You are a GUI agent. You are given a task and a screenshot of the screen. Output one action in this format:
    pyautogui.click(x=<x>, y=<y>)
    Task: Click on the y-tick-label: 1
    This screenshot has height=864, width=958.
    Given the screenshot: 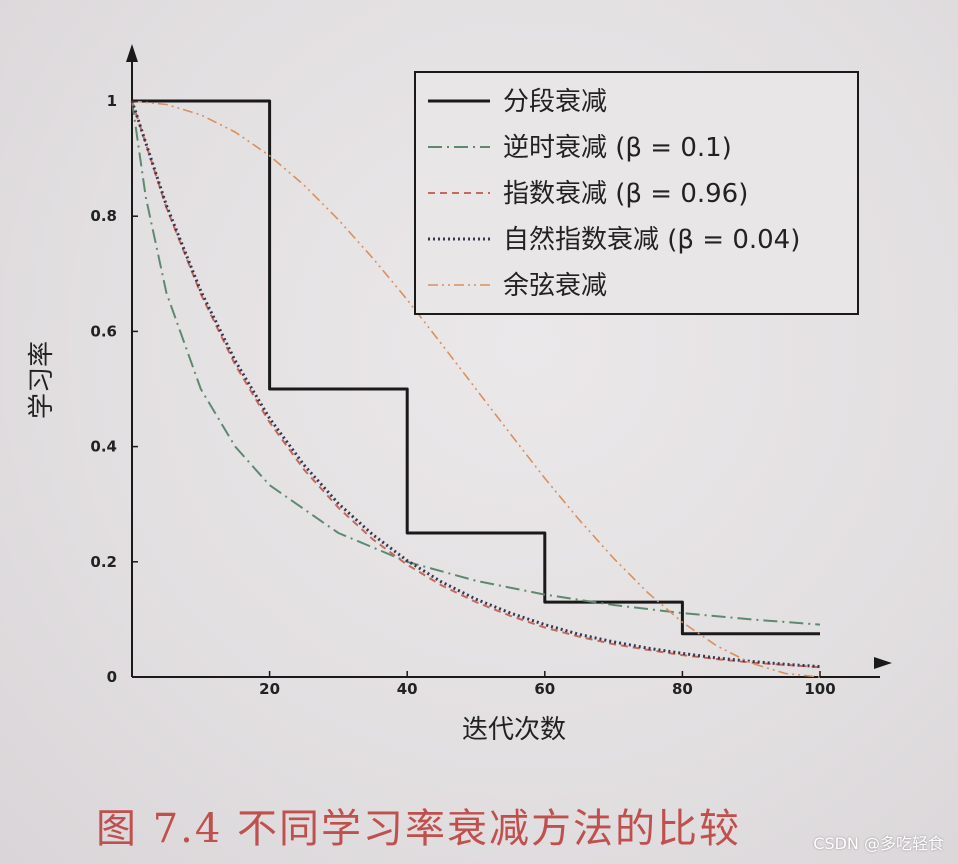 What is the action you would take?
    pyautogui.click(x=112, y=101)
    